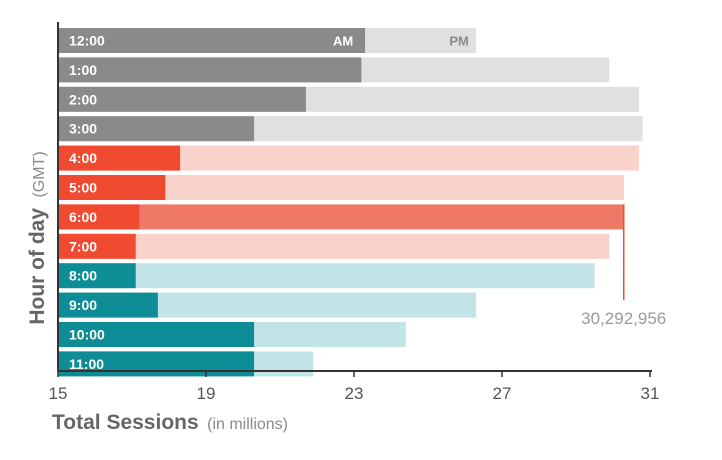  What do you see at coordinates (83, 217) in the screenshot?
I see `row-label-6-00: 6:00` at bounding box center [83, 217].